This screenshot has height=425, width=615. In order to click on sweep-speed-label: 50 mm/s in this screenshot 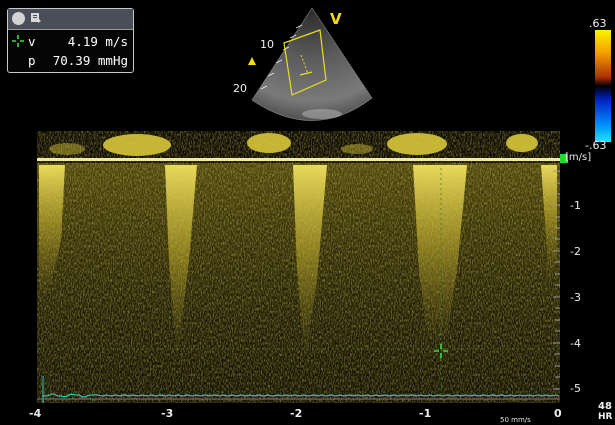, I will do `click(515, 420)`.